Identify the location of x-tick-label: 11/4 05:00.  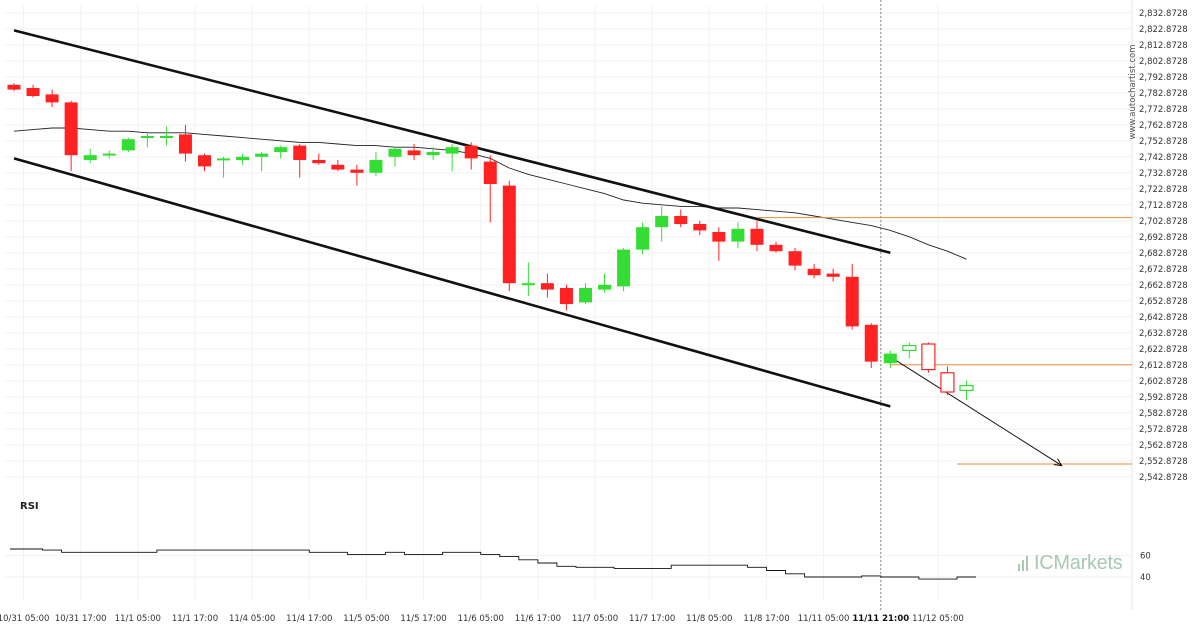
(252, 619).